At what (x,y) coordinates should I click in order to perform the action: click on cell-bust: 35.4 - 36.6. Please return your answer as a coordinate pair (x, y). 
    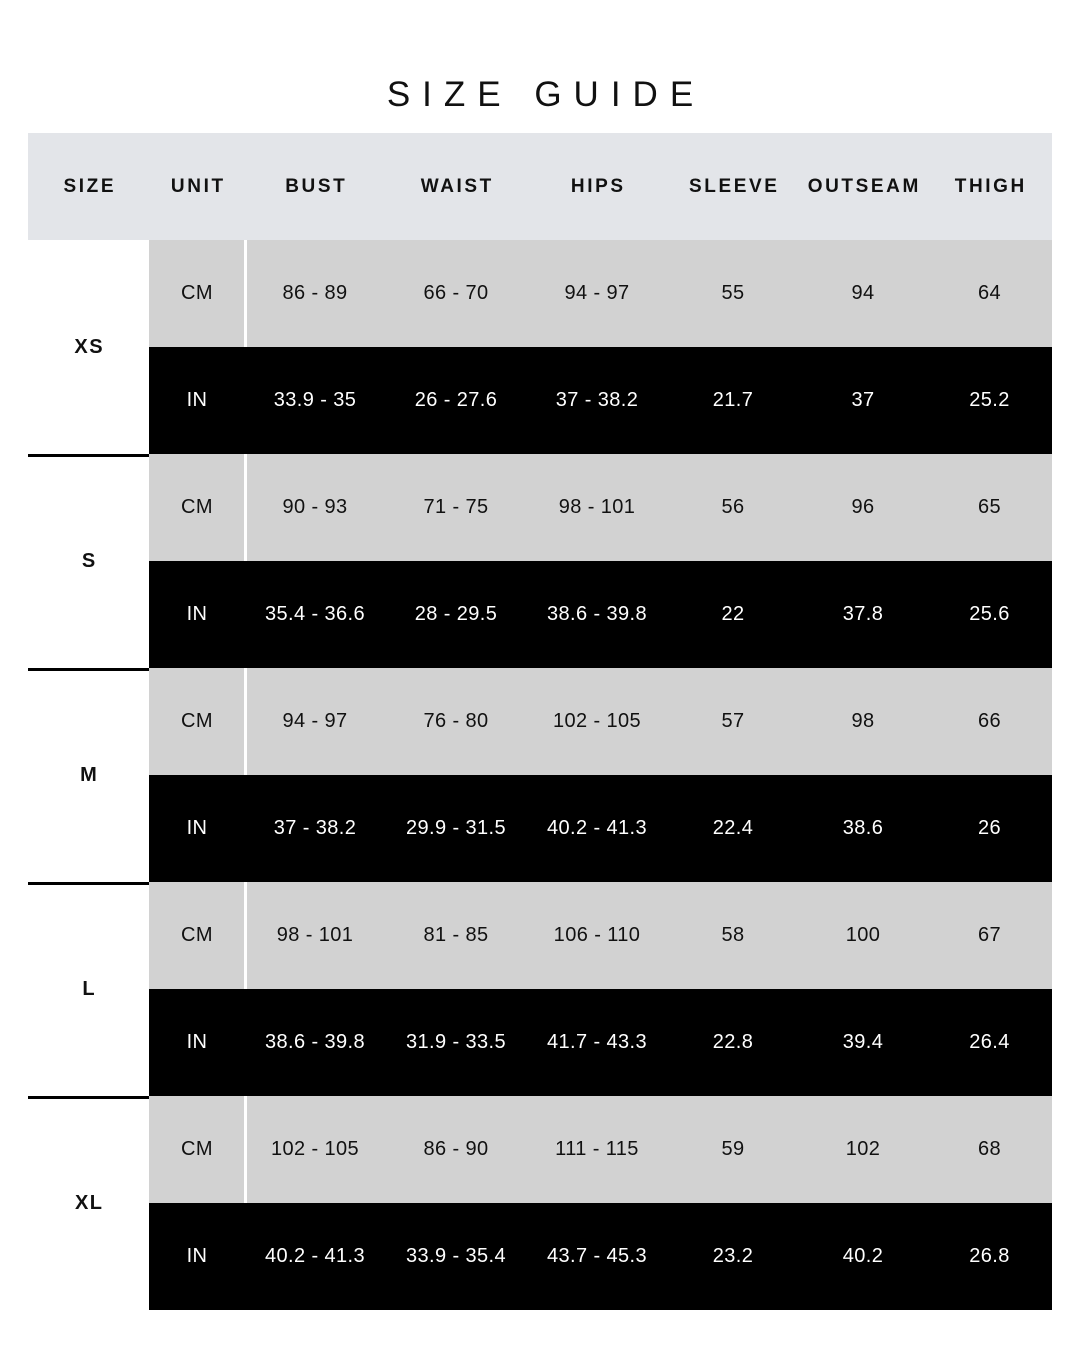
    Looking at the image, I should click on (315, 614).